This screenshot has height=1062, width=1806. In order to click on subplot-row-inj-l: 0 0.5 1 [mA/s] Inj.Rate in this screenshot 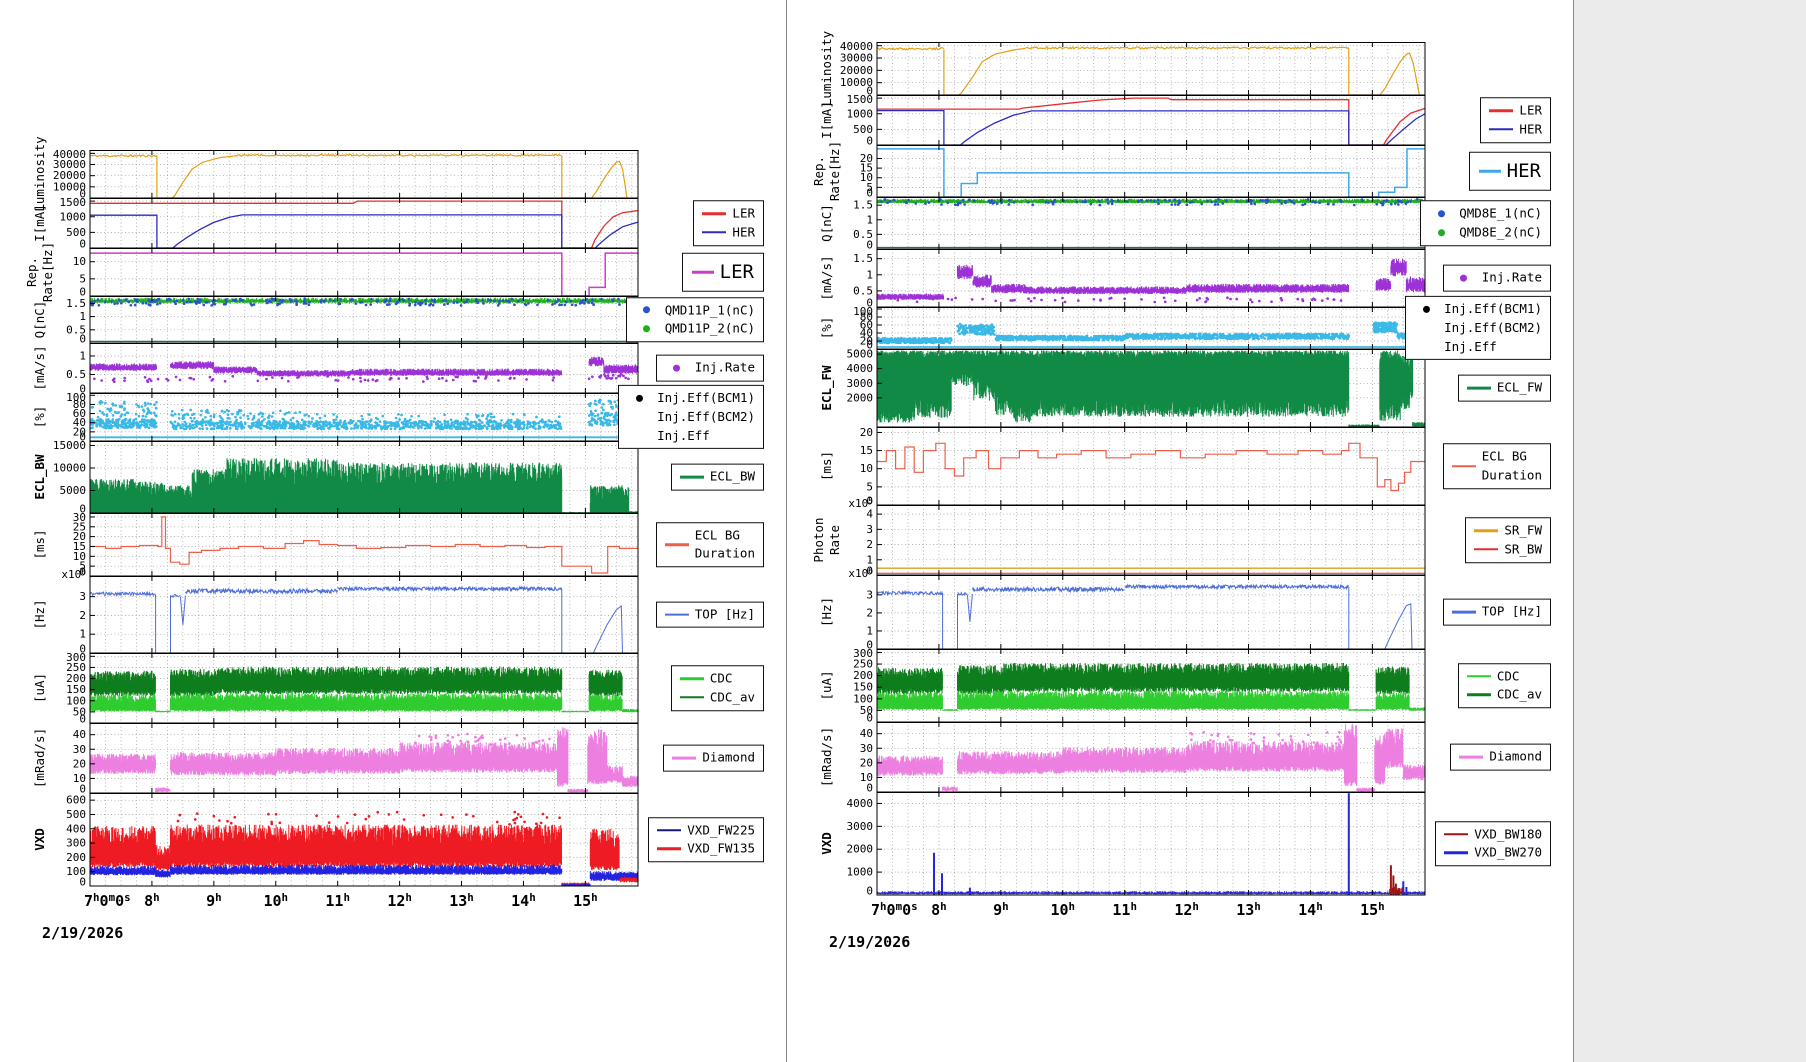, I will do `click(393, 369)`.